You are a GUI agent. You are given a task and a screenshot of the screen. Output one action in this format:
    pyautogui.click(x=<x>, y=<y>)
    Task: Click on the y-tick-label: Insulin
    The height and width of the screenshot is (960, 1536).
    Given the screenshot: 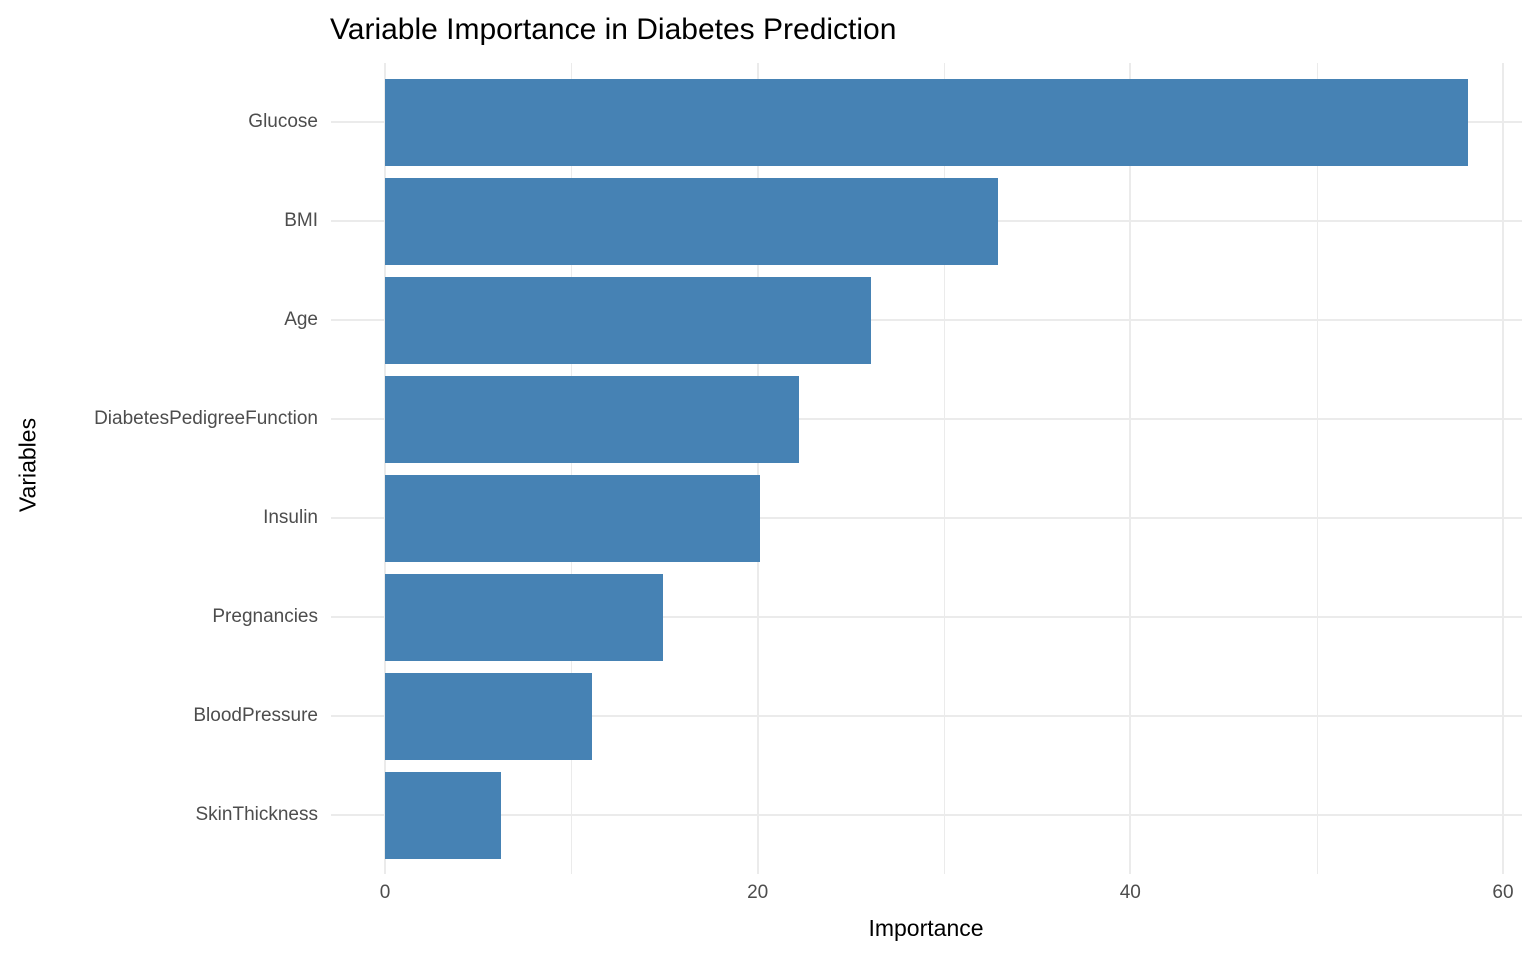 What is the action you would take?
    pyautogui.click(x=290, y=517)
    